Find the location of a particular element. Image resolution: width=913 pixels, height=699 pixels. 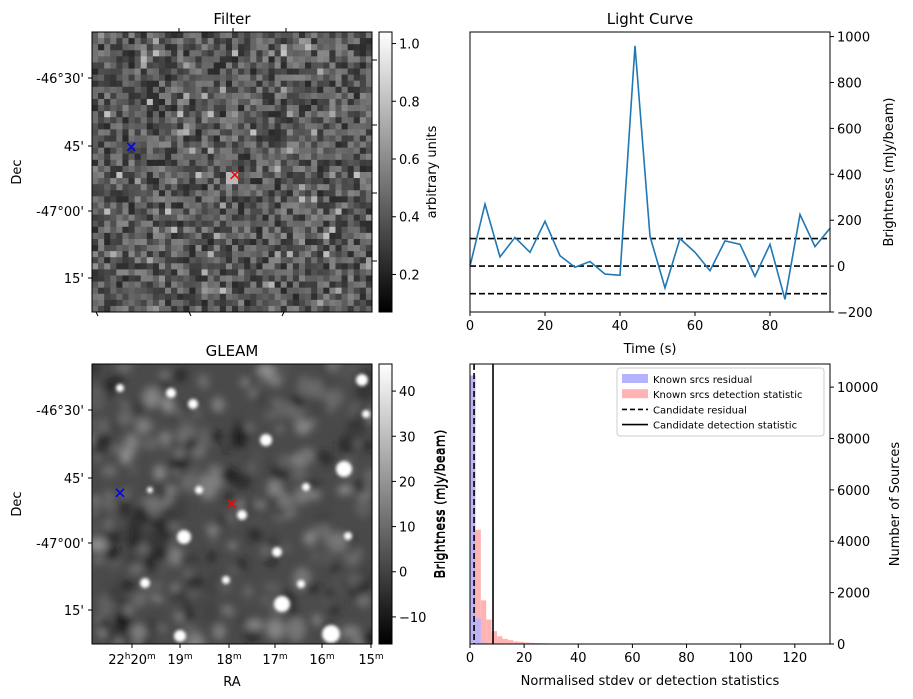

filter-cbar-tick-label: 0.4 is located at coordinates (409, 218).